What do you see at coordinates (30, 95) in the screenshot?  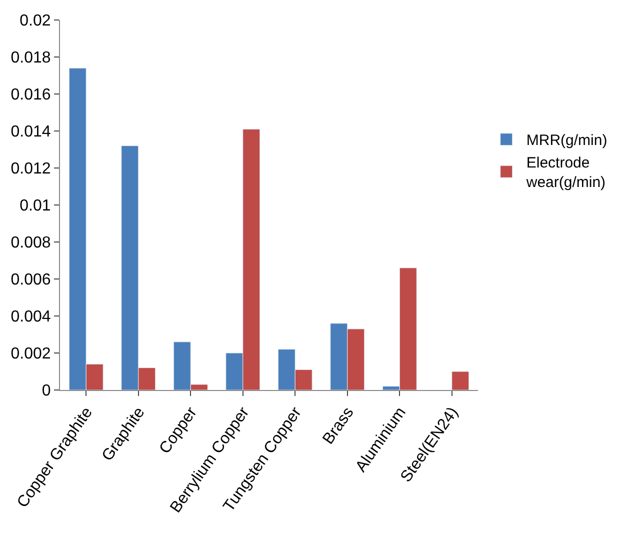 I see `y-tick-label: 0.016` at bounding box center [30, 95].